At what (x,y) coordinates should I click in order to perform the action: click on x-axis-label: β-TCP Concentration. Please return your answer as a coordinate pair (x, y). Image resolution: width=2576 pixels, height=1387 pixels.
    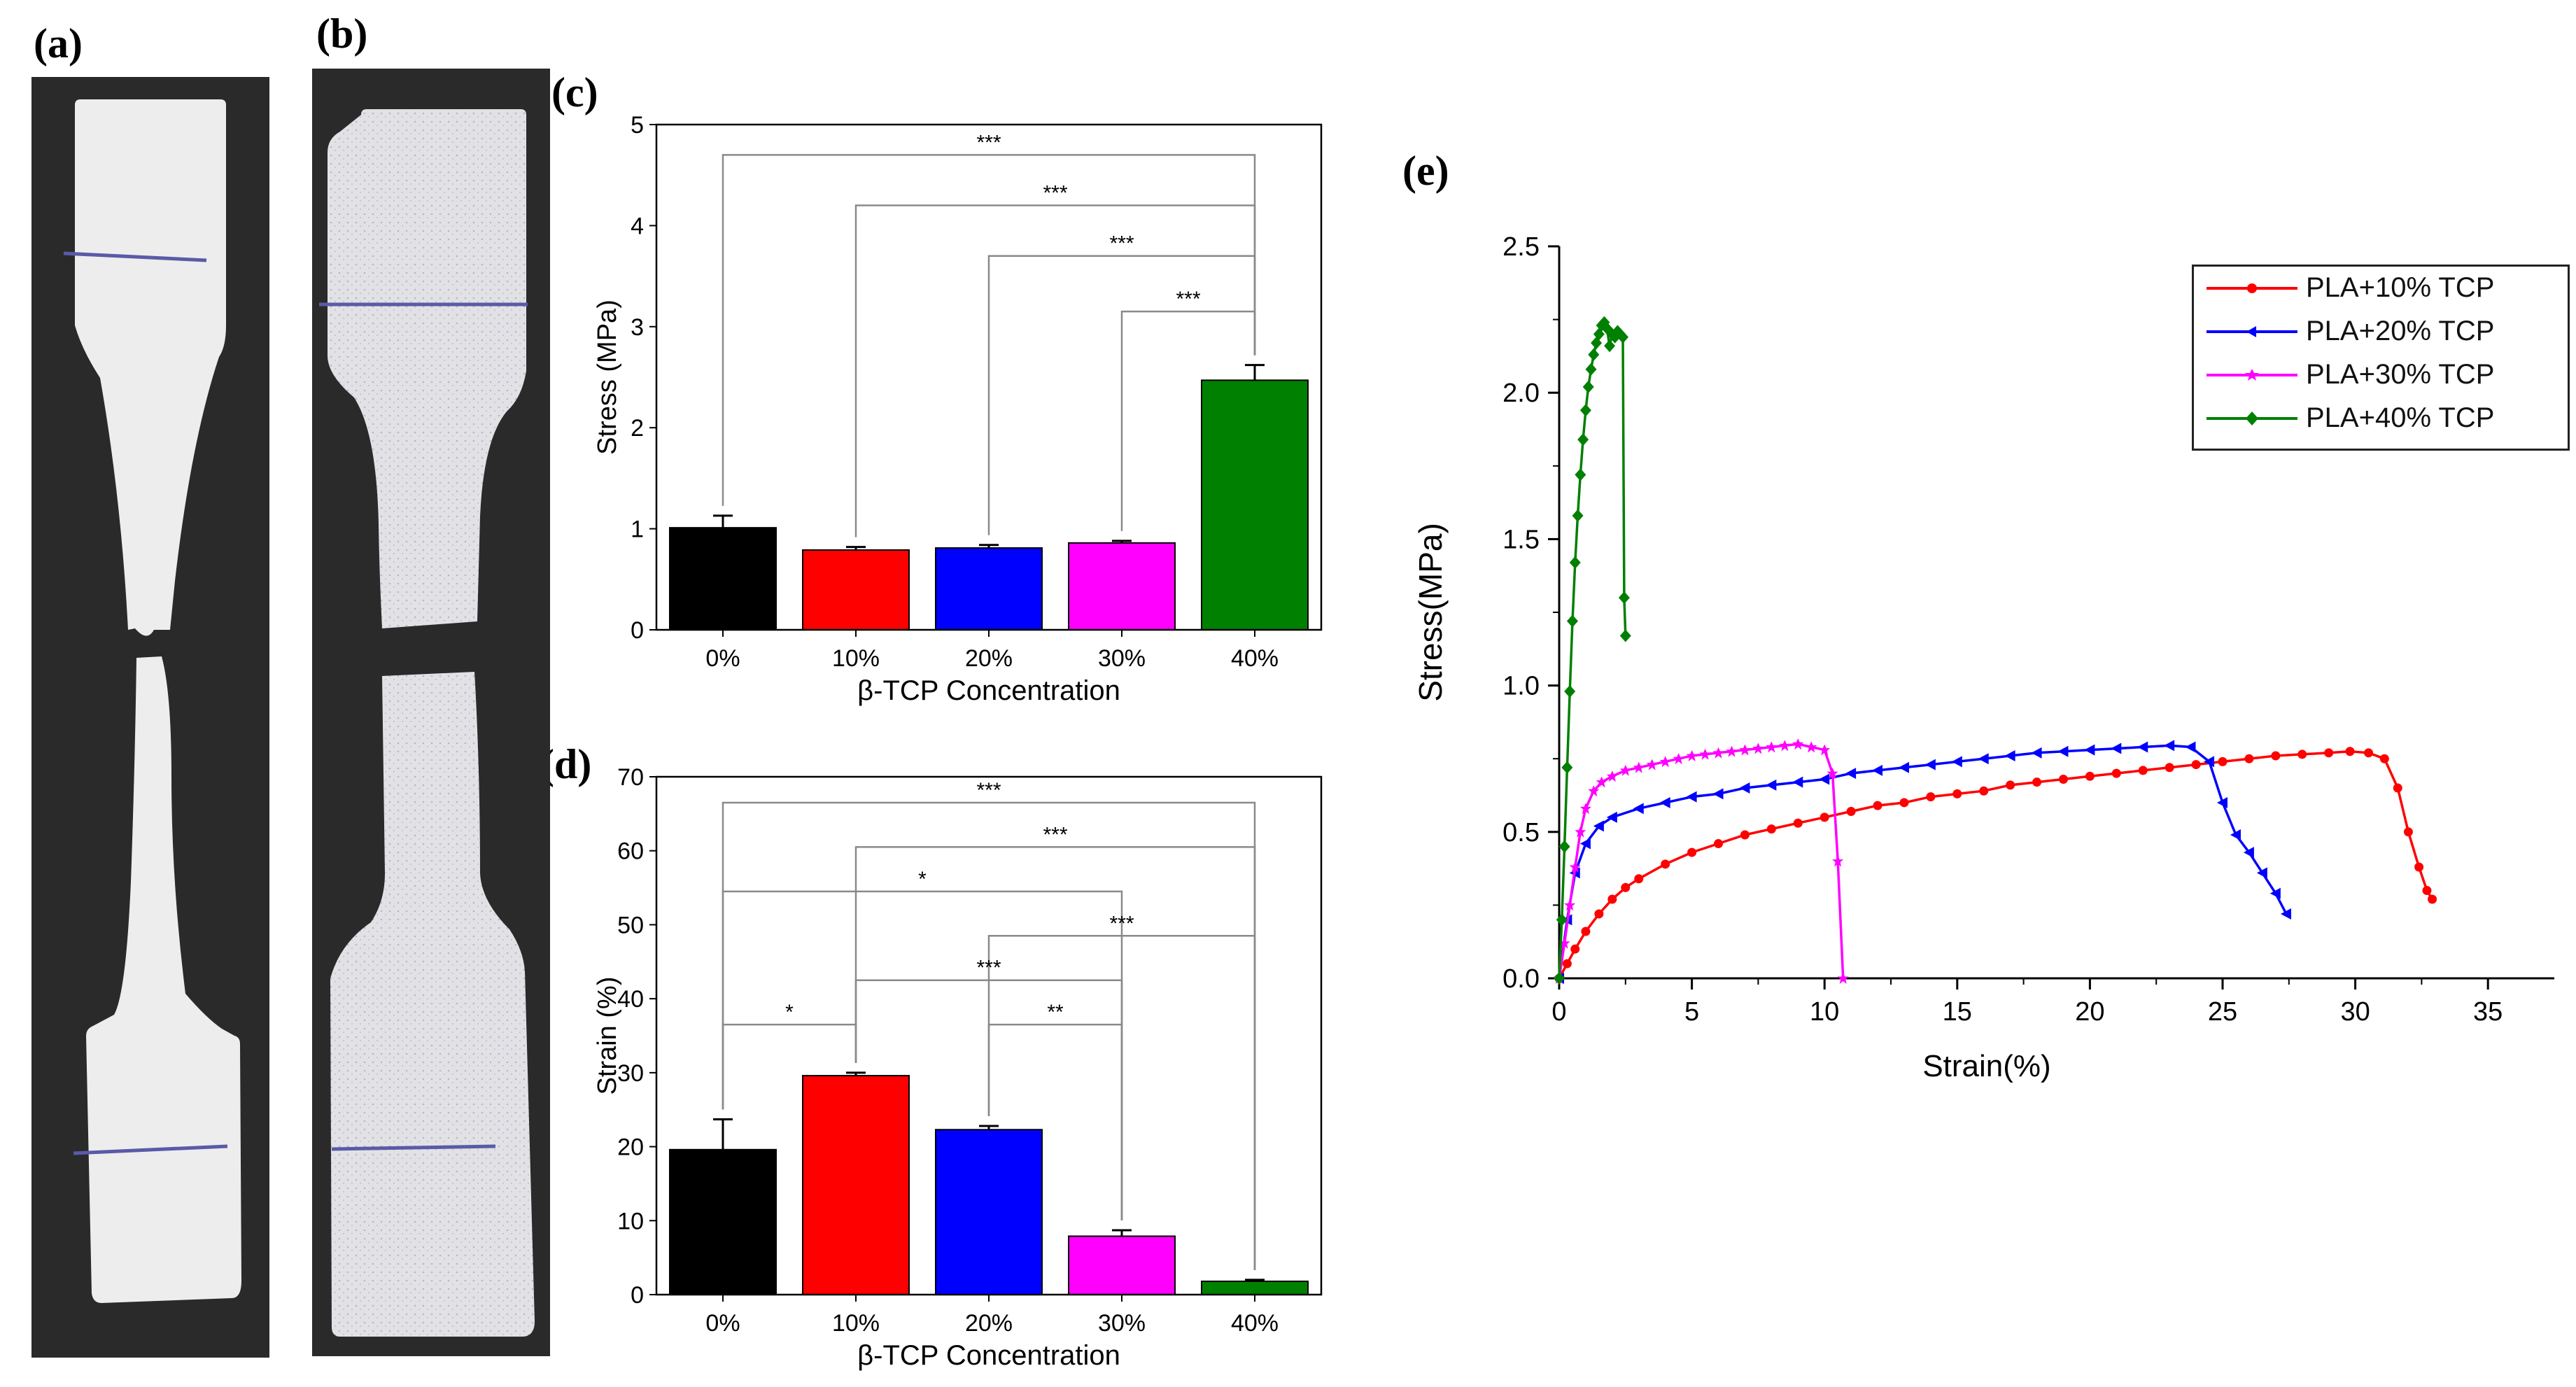
    Looking at the image, I should click on (988, 1355).